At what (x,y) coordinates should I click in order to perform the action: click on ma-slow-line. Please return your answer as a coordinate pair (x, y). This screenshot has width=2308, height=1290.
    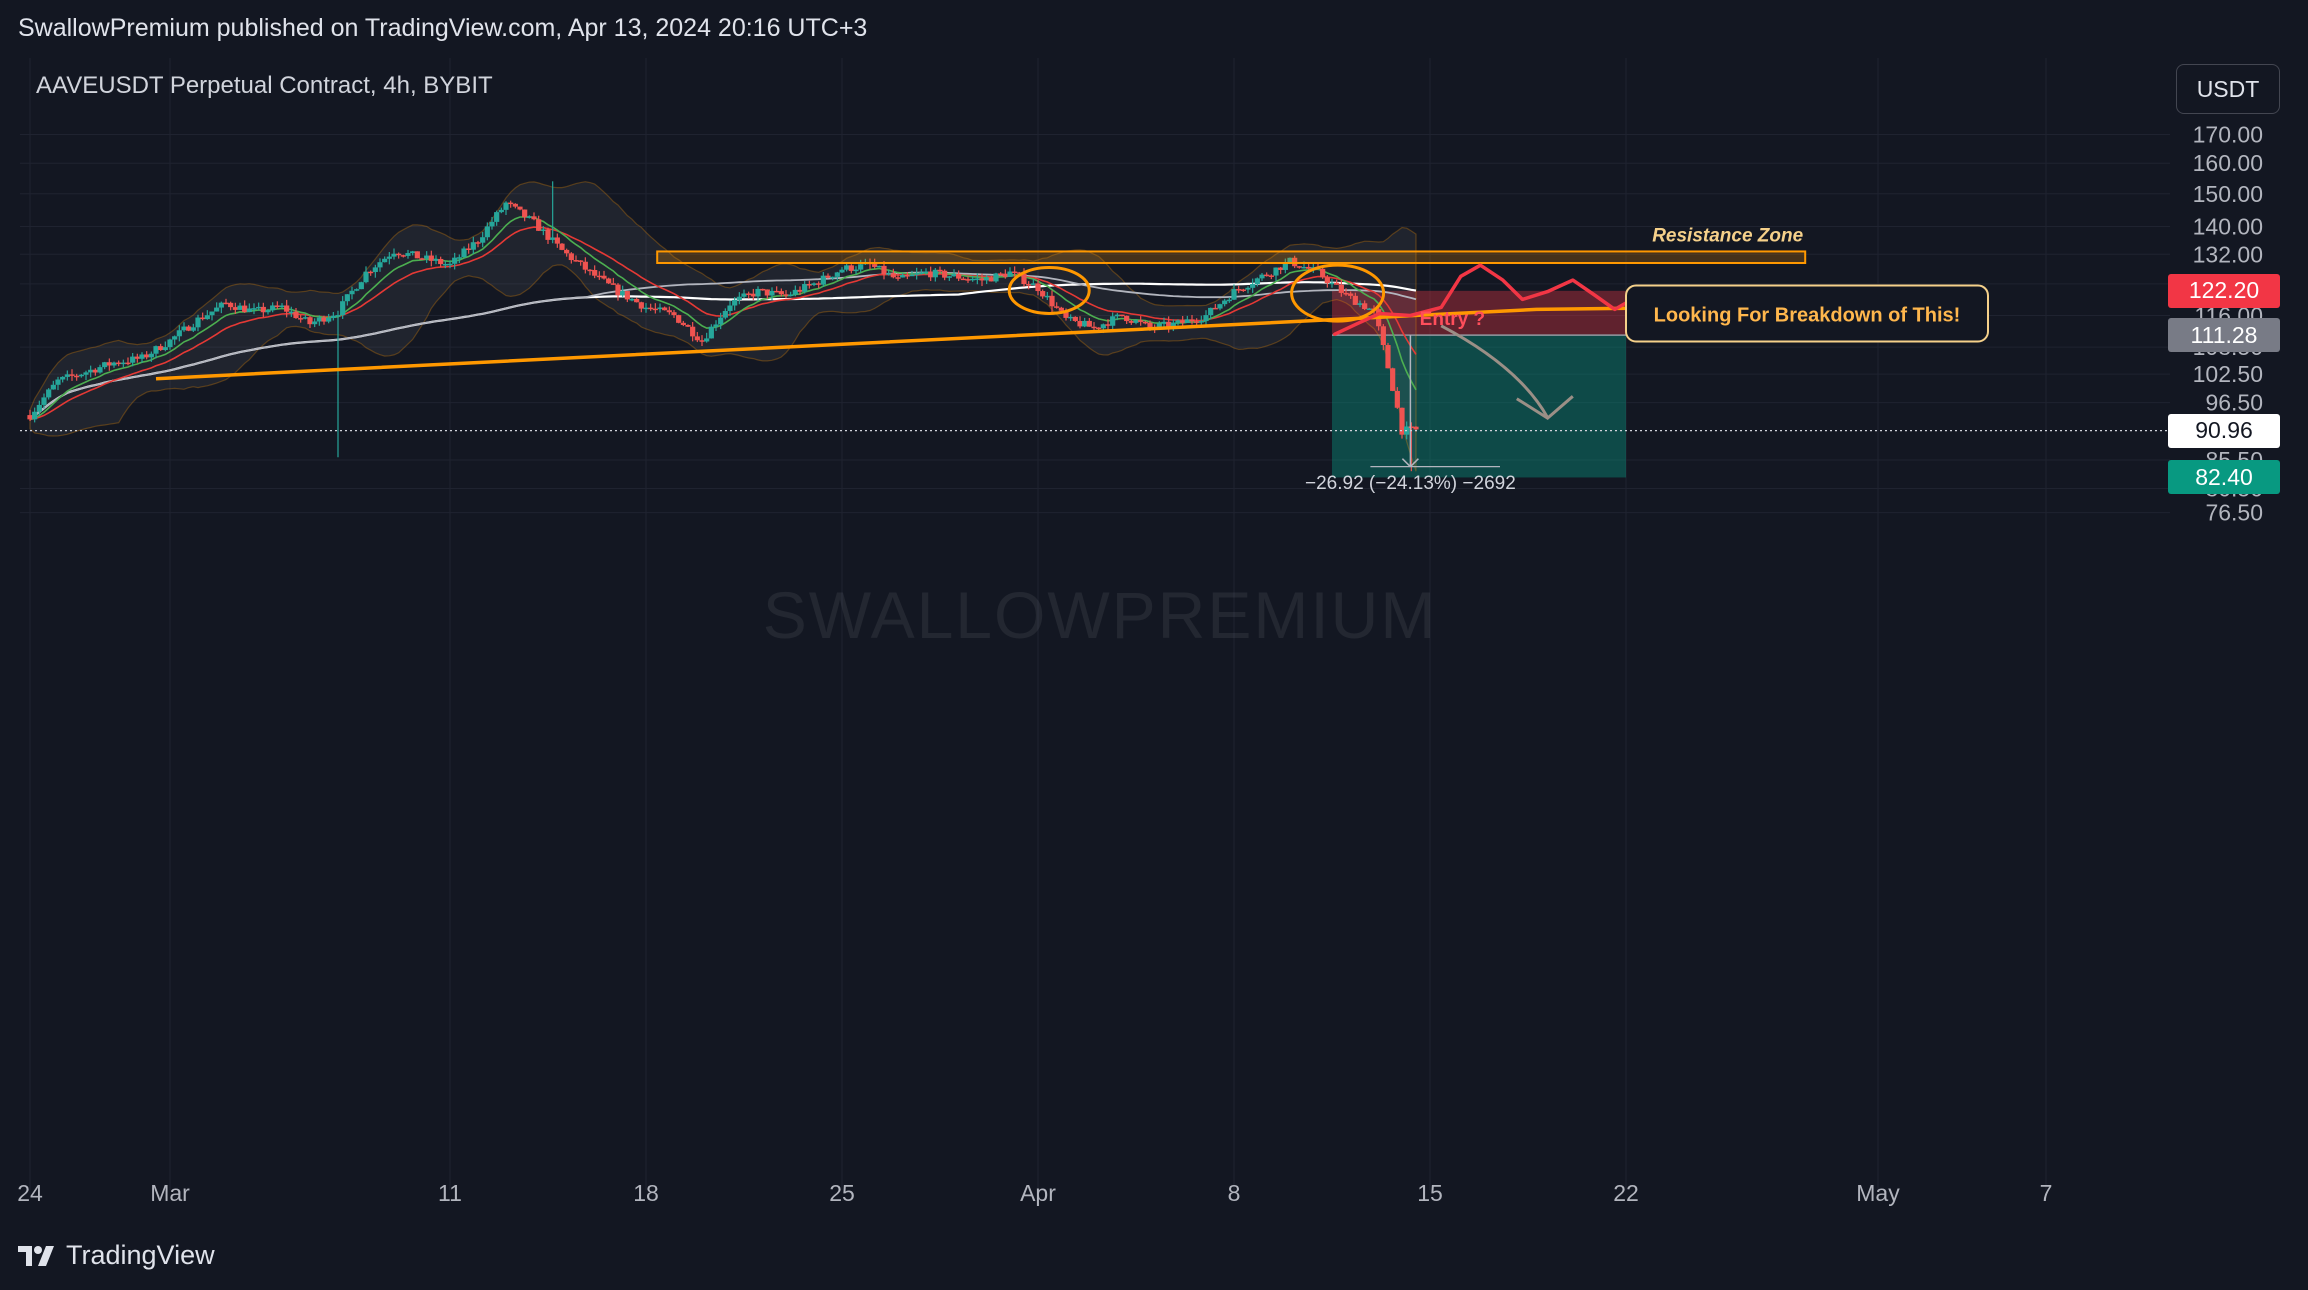
    Looking at the image, I should click on (723, 346).